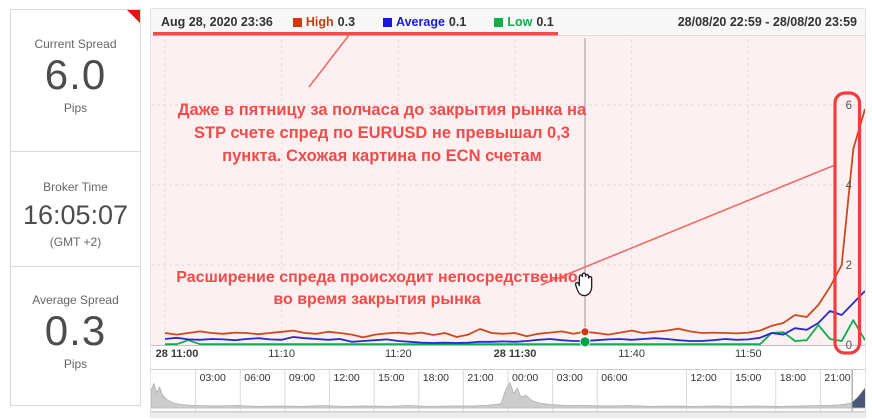 The width and height of the screenshot is (872, 420). I want to click on navigator-tick-label: 00:00, so click(525, 378).